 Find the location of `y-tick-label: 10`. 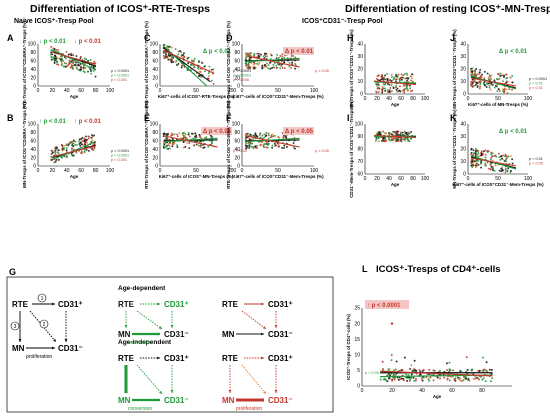

y-tick-label: 10 is located at coordinates (360, 82).